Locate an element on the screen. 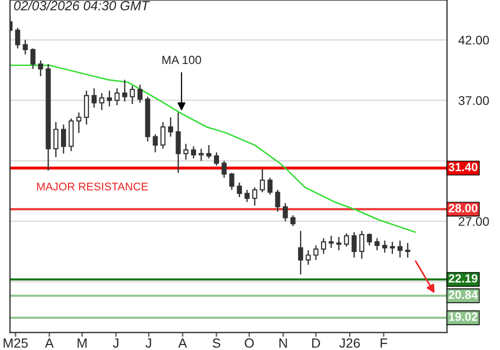 The width and height of the screenshot is (500, 350). x-tick-label: N is located at coordinates (283, 343).